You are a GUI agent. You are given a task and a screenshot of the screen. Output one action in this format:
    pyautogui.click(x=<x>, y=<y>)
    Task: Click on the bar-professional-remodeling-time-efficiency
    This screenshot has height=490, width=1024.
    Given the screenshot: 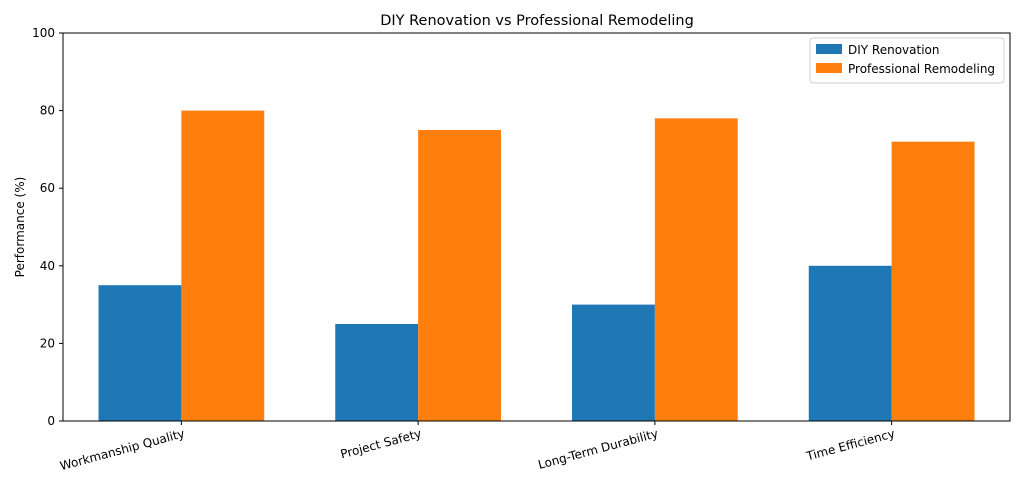 What is the action you would take?
    pyautogui.click(x=933, y=281)
    